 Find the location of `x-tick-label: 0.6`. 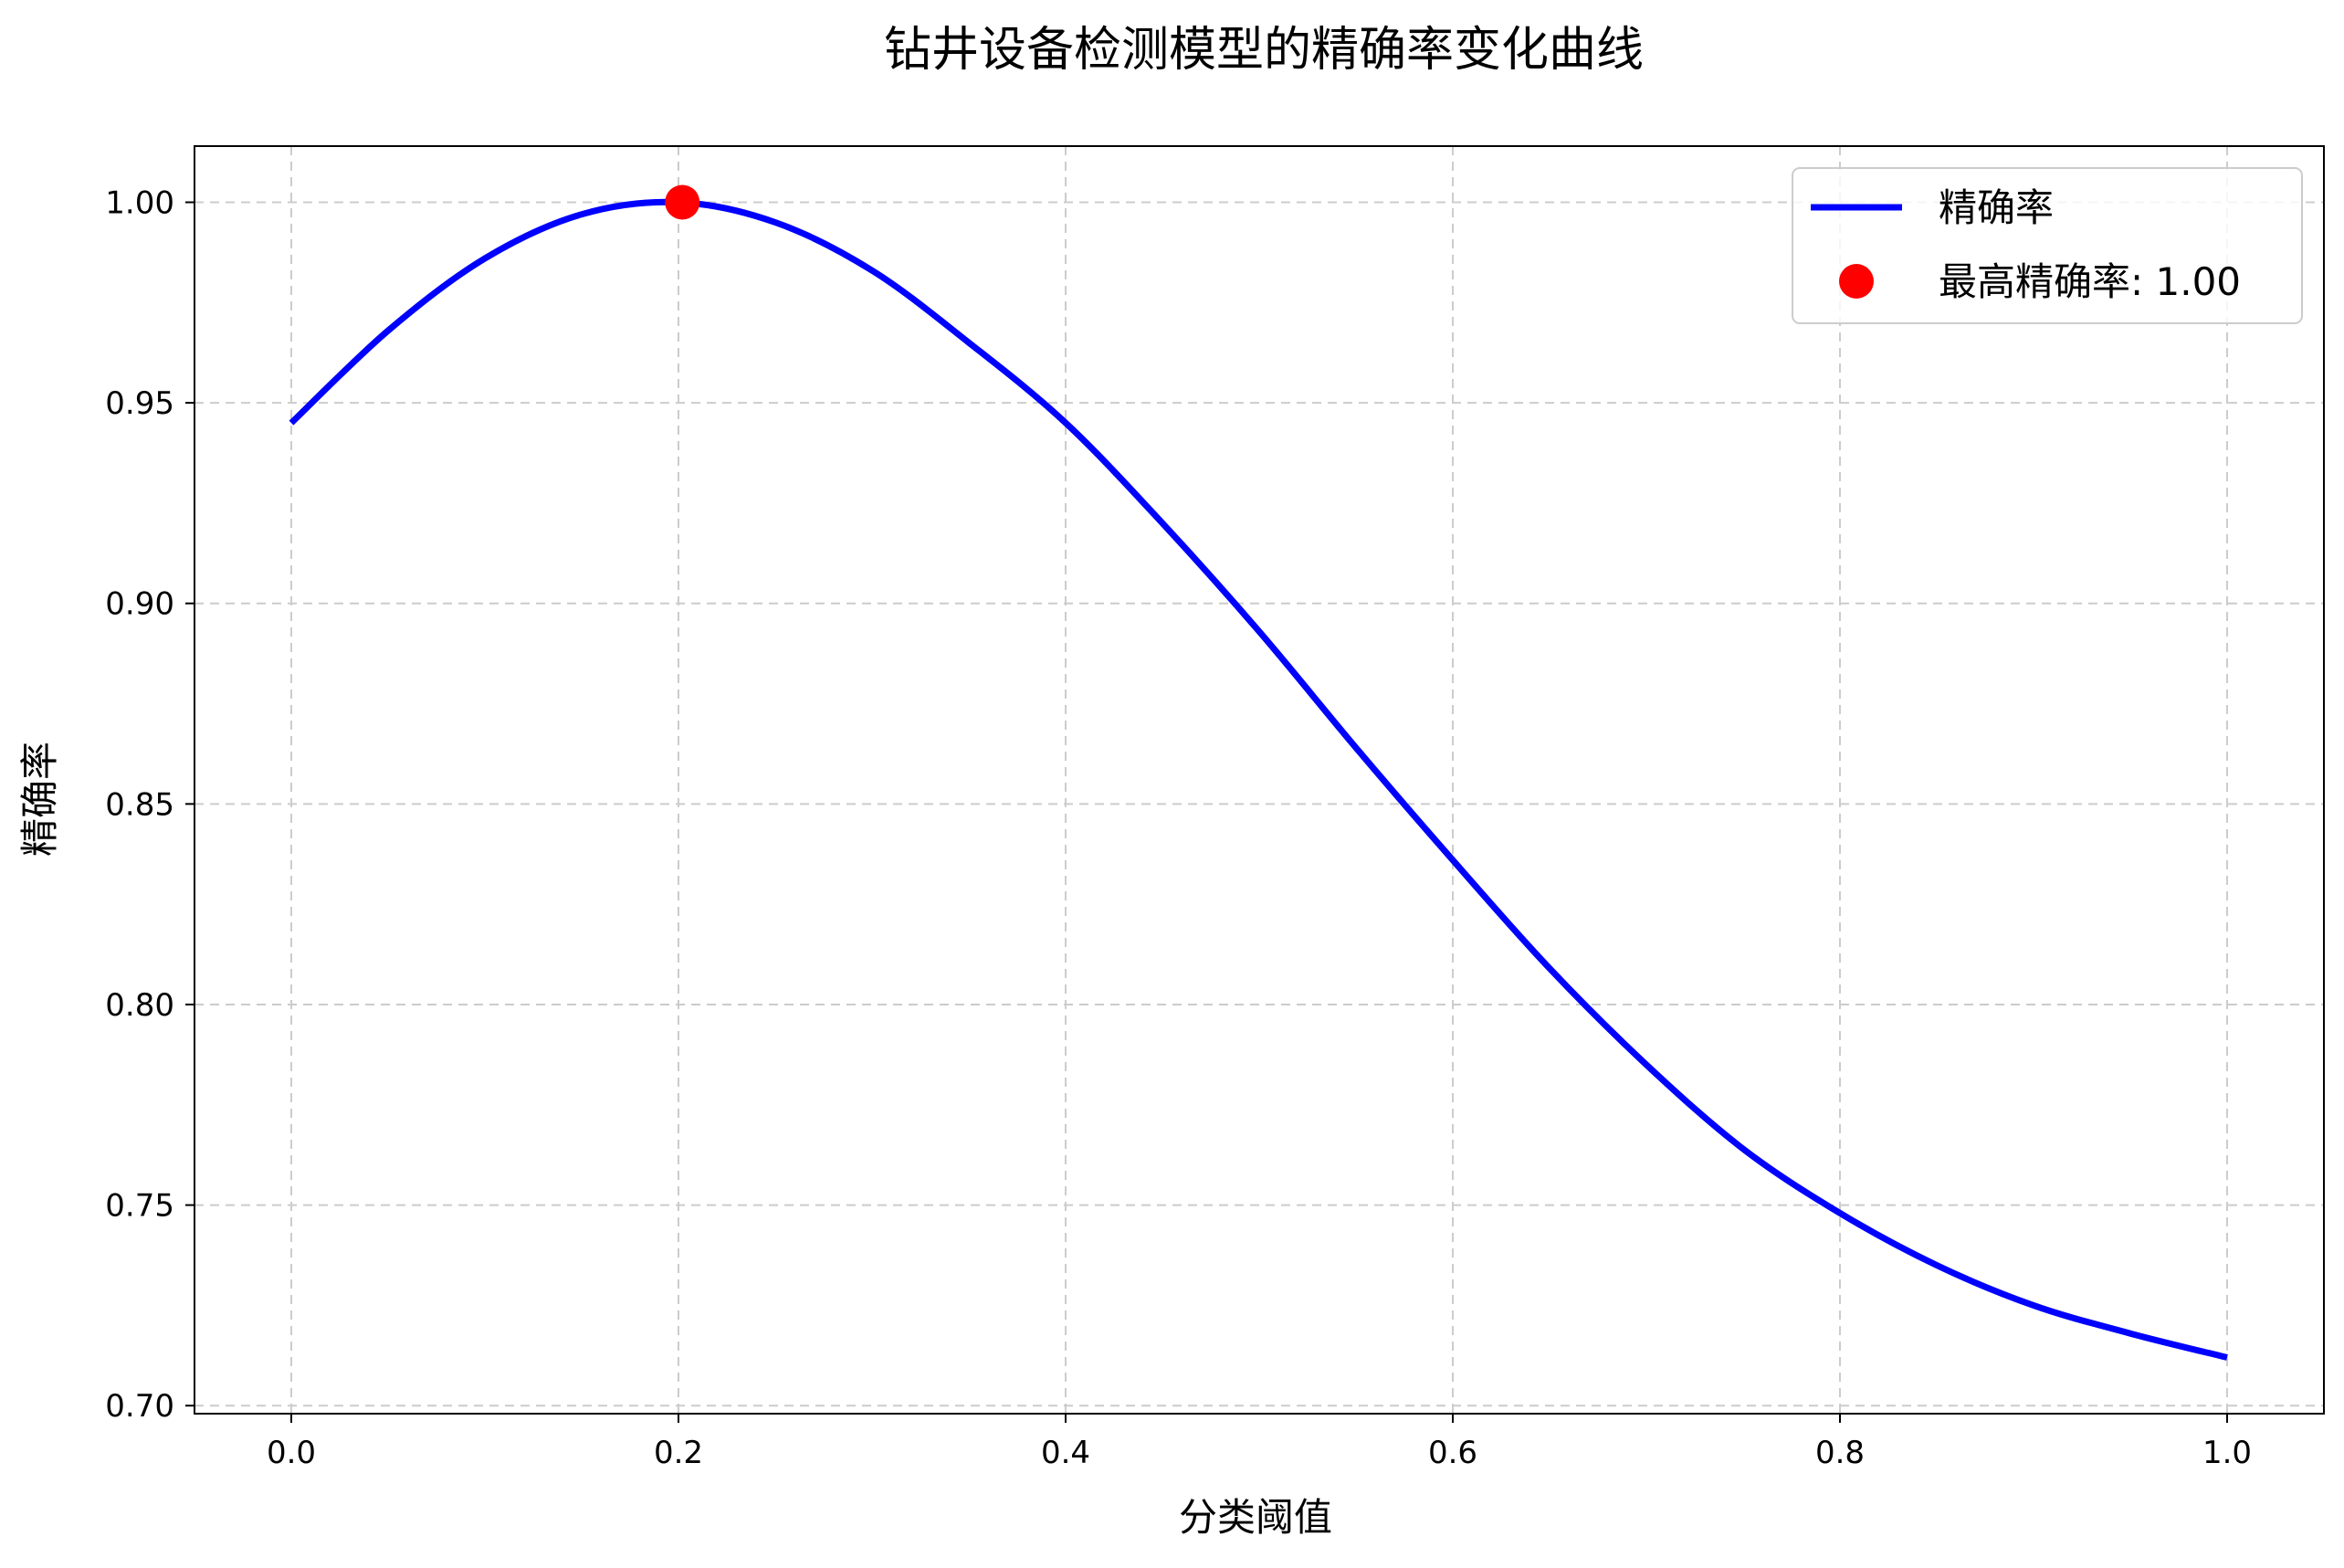

x-tick-label: 0.6 is located at coordinates (1453, 1453).